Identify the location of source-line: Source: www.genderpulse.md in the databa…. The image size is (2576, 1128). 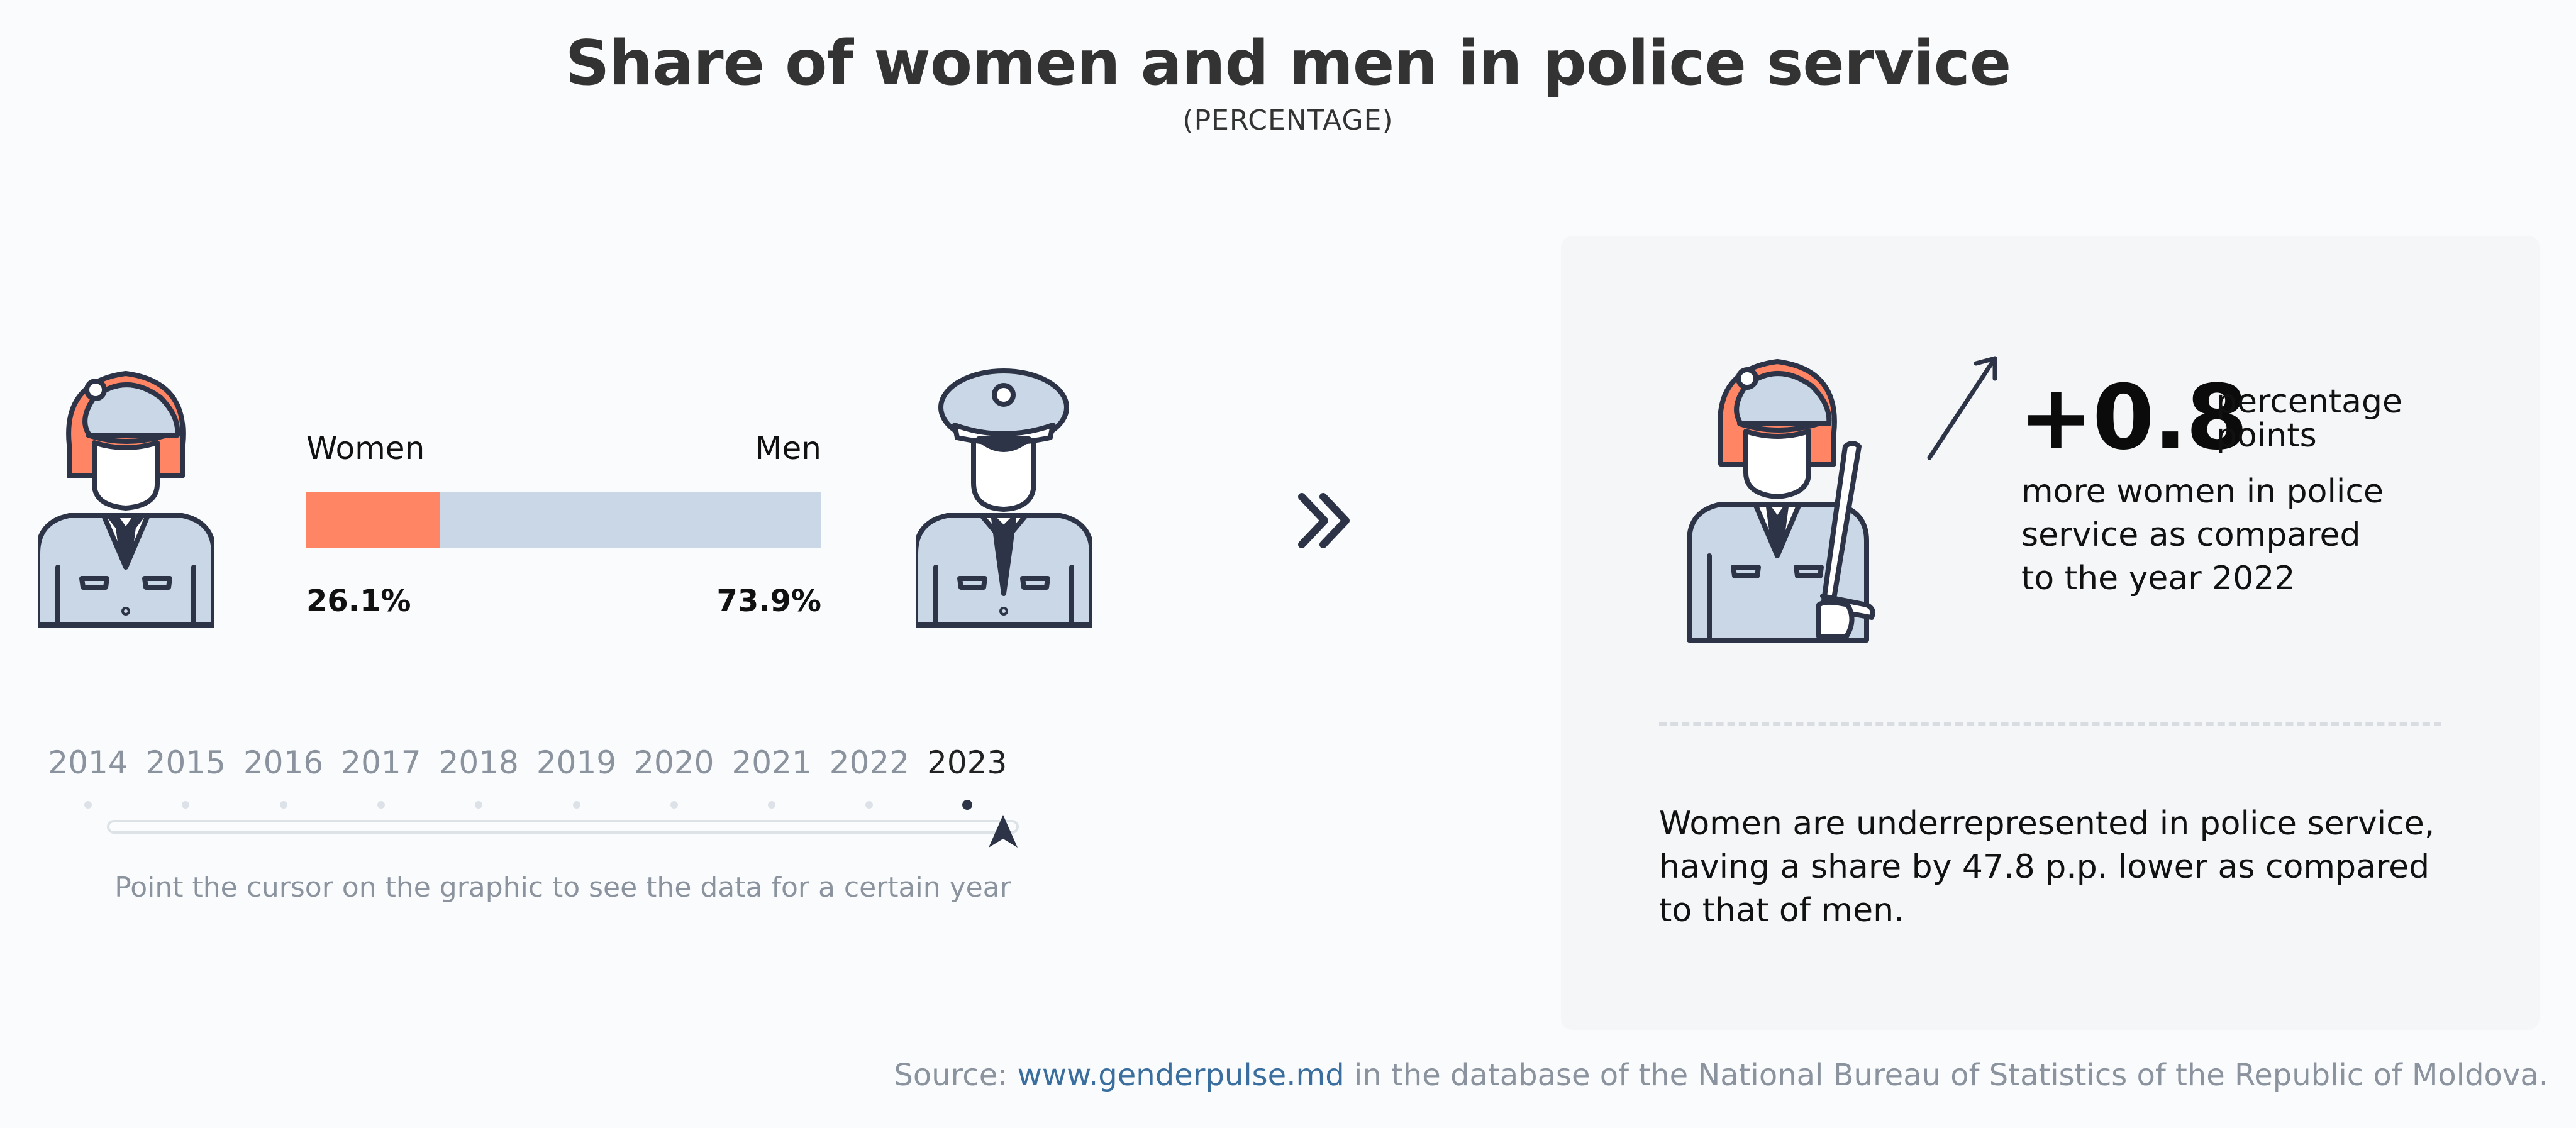
(1721, 1076).